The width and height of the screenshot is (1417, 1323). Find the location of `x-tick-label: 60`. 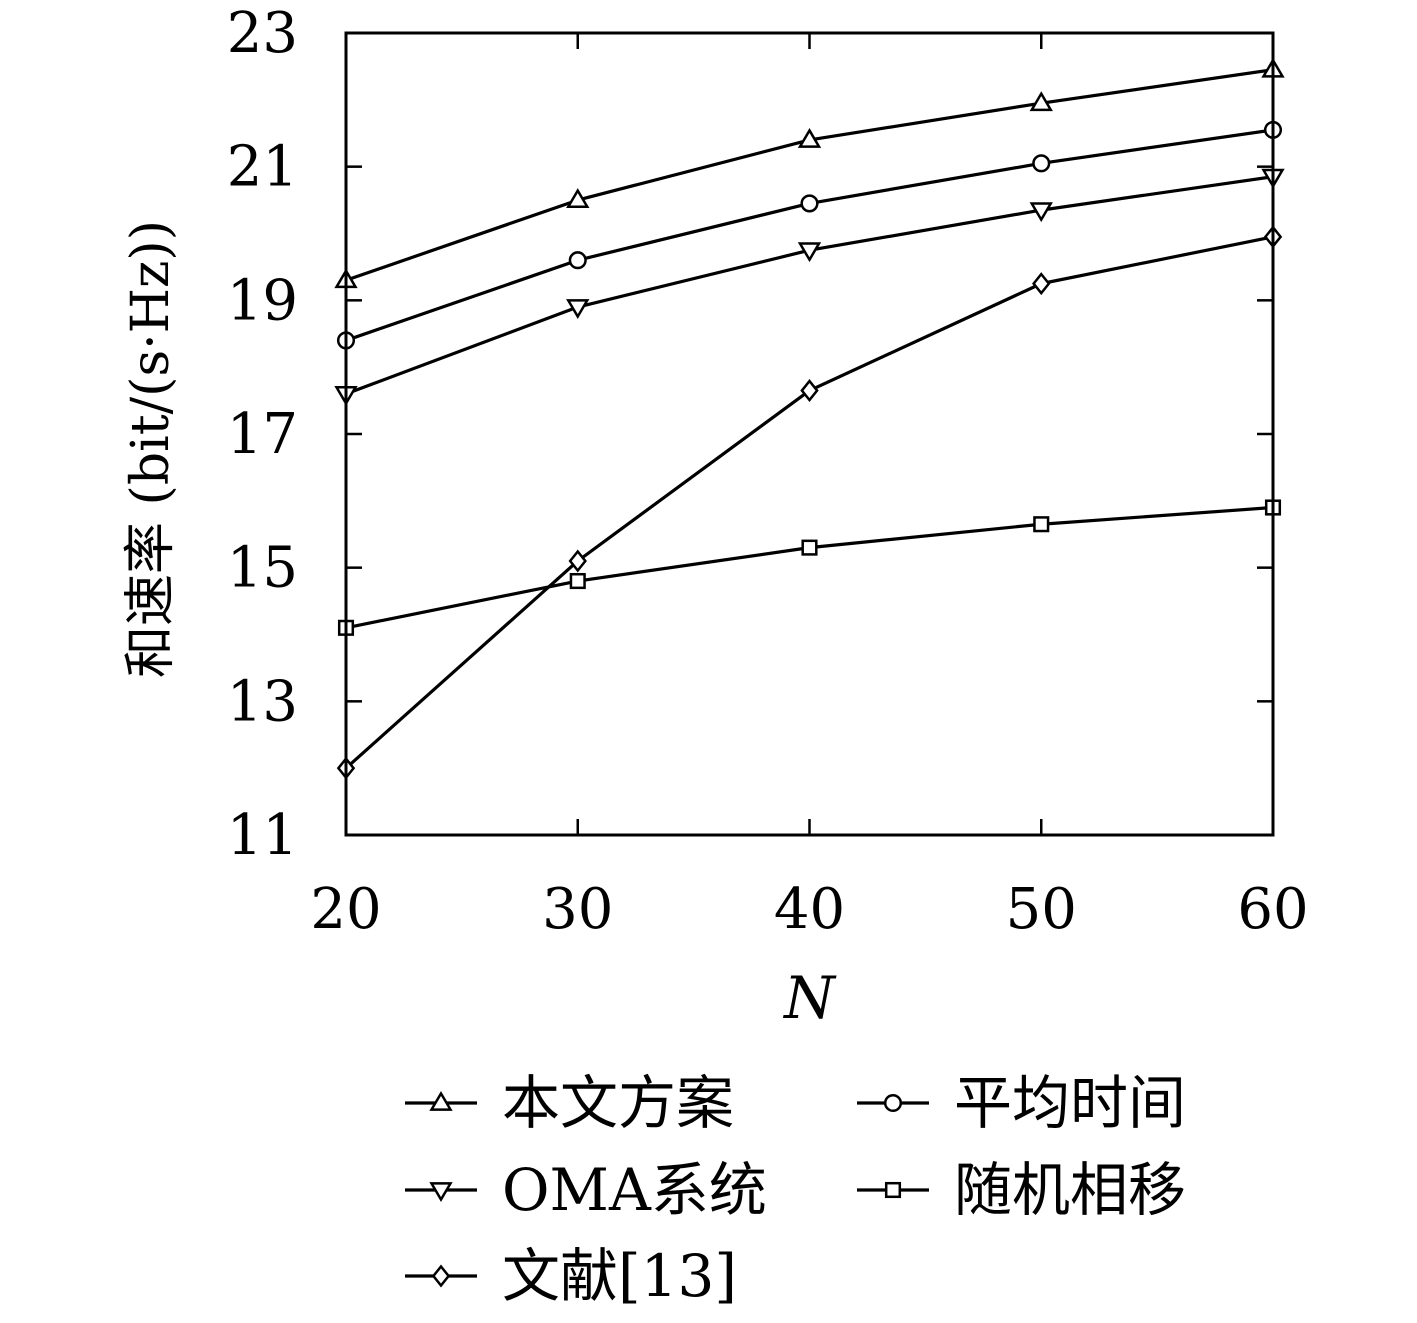

x-tick-label: 60 is located at coordinates (1272, 909).